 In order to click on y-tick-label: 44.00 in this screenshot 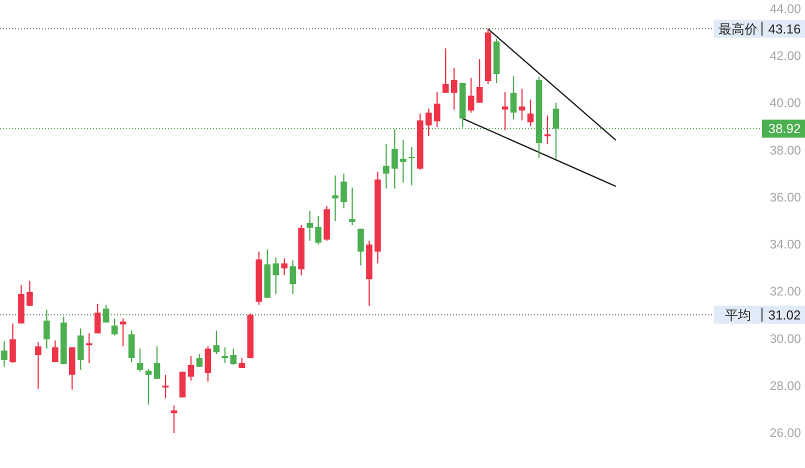, I will do `click(785, 9)`.